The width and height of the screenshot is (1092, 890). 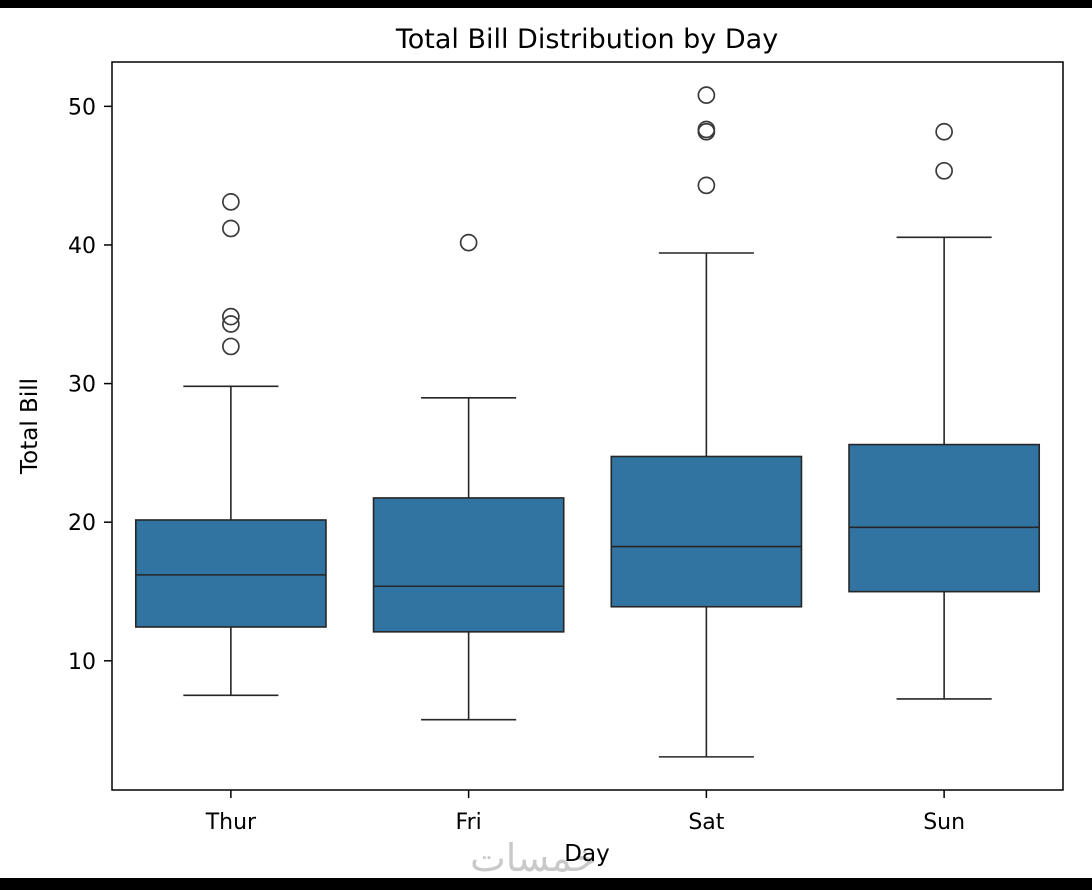 I want to click on x-axis-label: Day, so click(x=587, y=854).